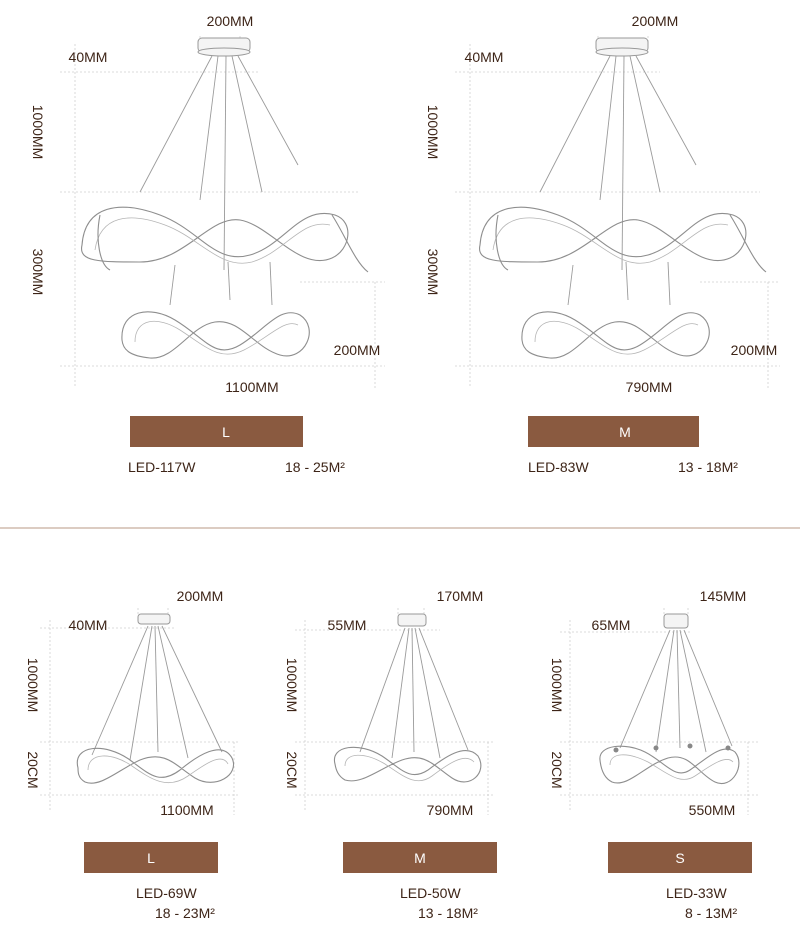  What do you see at coordinates (162, 467) in the screenshot?
I see `power-label: LED-117W` at bounding box center [162, 467].